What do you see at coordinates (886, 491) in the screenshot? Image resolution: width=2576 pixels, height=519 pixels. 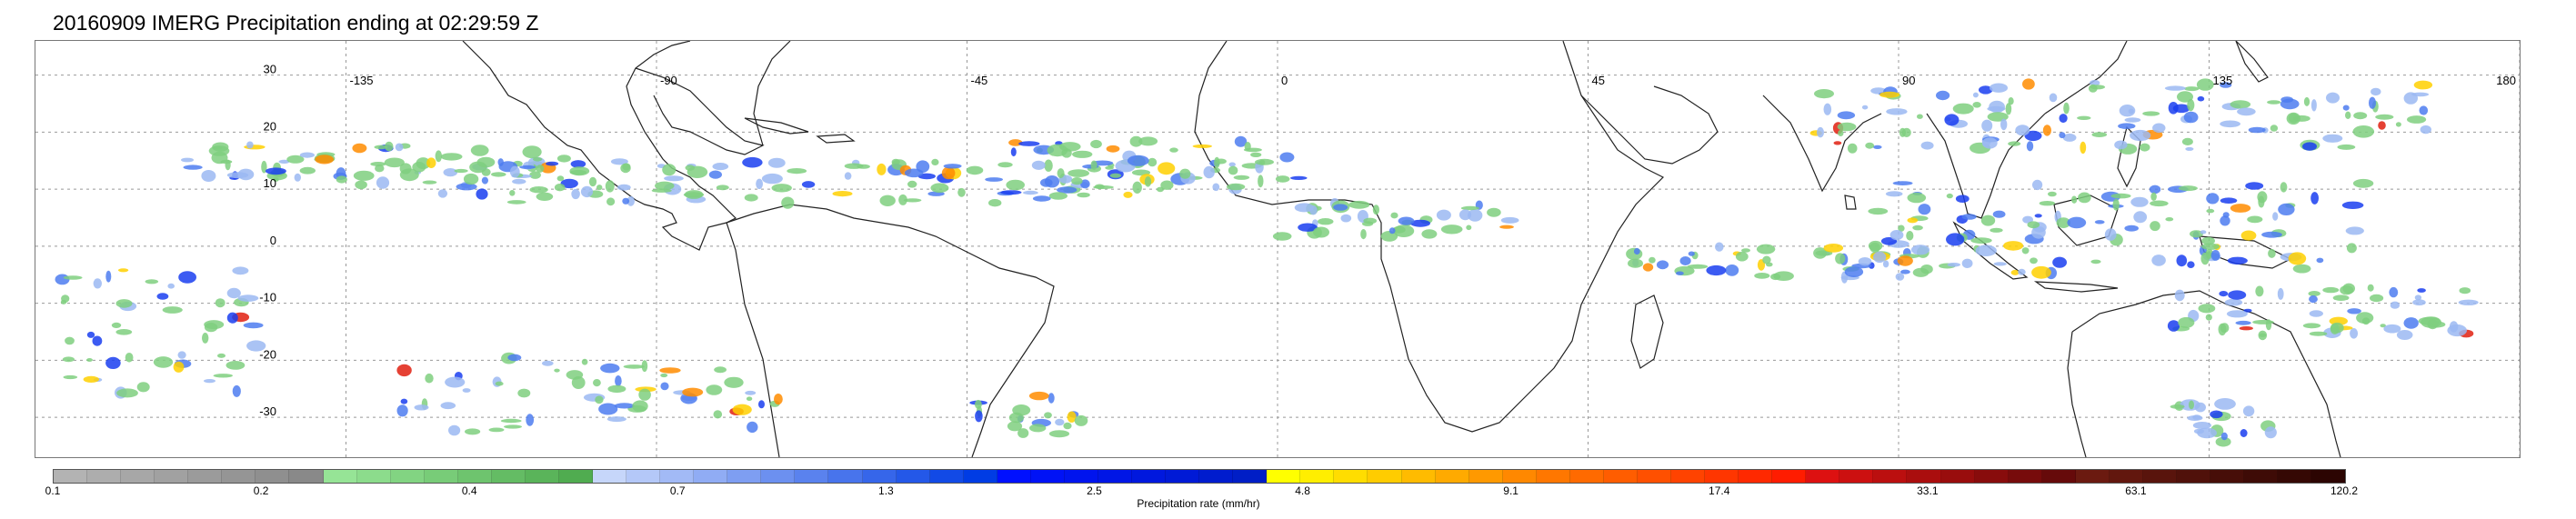 I see `colorbar-tick-label: 1.3` at bounding box center [886, 491].